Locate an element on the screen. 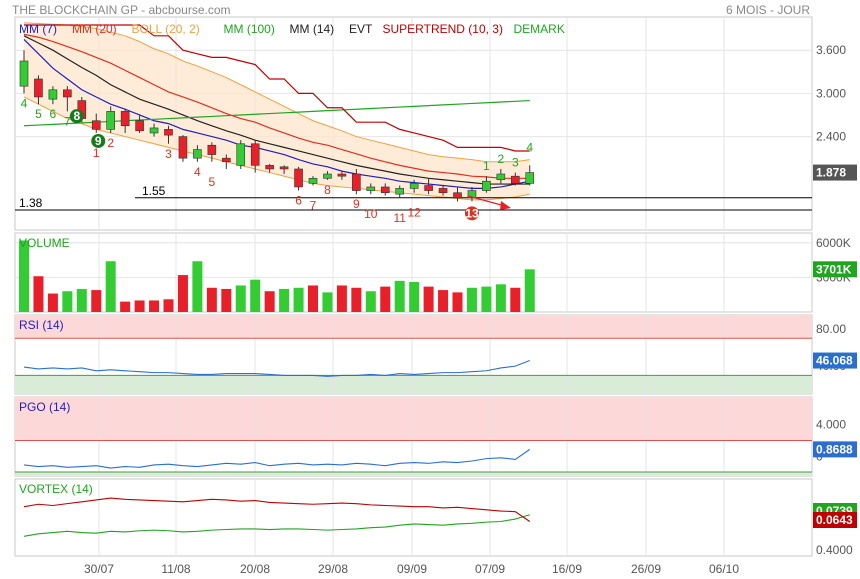 The width and height of the screenshot is (860, 579). demark-count-13: 13 is located at coordinates (472, 213).